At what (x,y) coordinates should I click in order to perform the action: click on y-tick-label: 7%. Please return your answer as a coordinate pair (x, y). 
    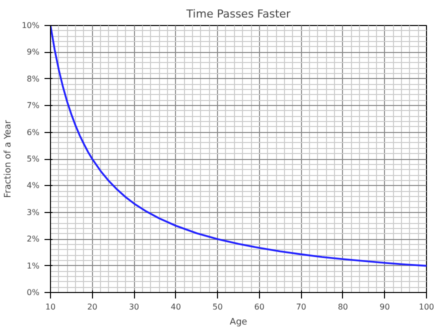
    Looking at the image, I should click on (33, 105).